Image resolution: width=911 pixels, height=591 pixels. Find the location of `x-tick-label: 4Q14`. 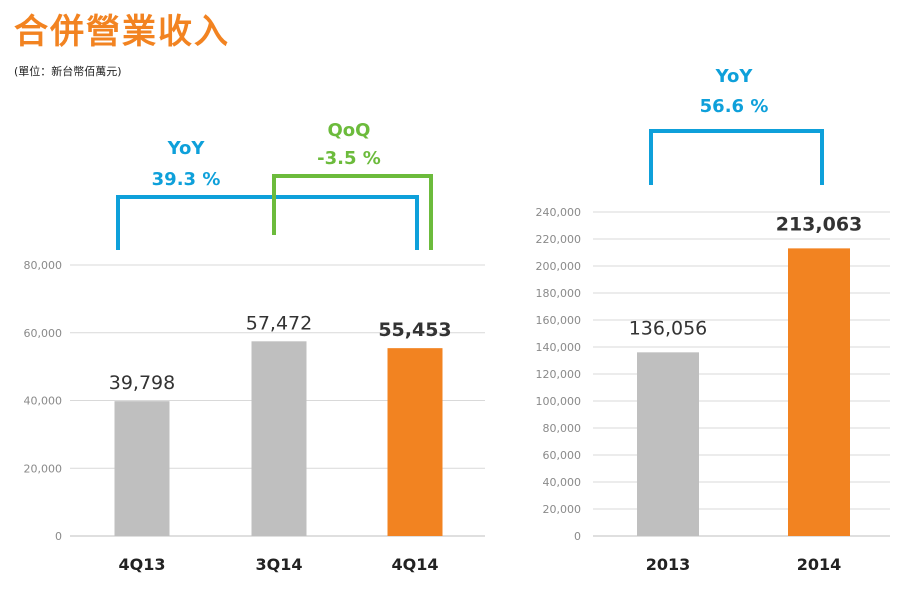

x-tick-label: 4Q14 is located at coordinates (415, 564).